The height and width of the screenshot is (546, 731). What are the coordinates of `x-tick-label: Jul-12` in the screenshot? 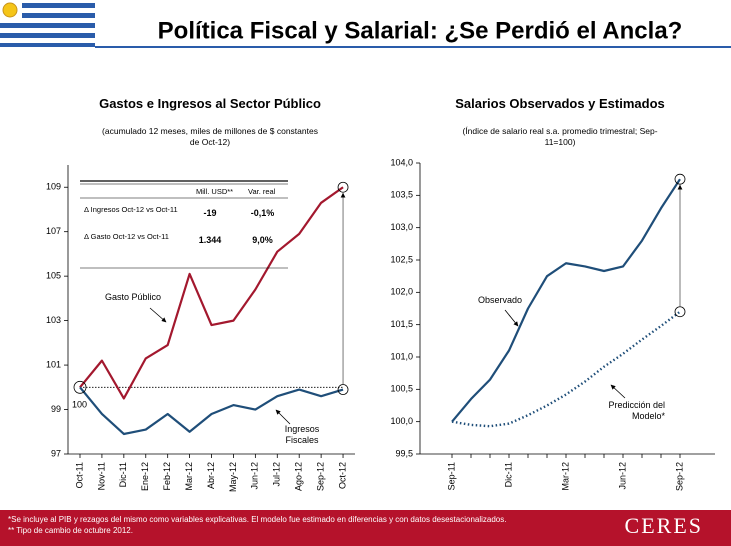 It's located at (277, 474).